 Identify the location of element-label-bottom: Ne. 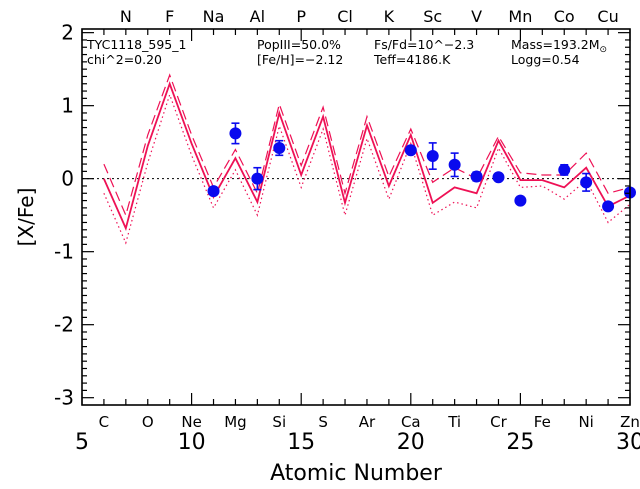
(191, 422).